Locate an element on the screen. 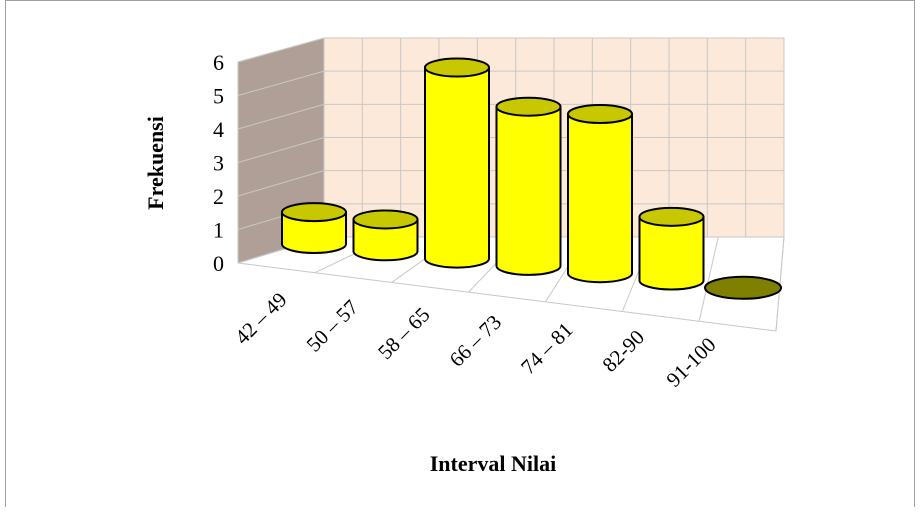 The image size is (920, 513). y-tick-label: 4 is located at coordinates (218, 129).